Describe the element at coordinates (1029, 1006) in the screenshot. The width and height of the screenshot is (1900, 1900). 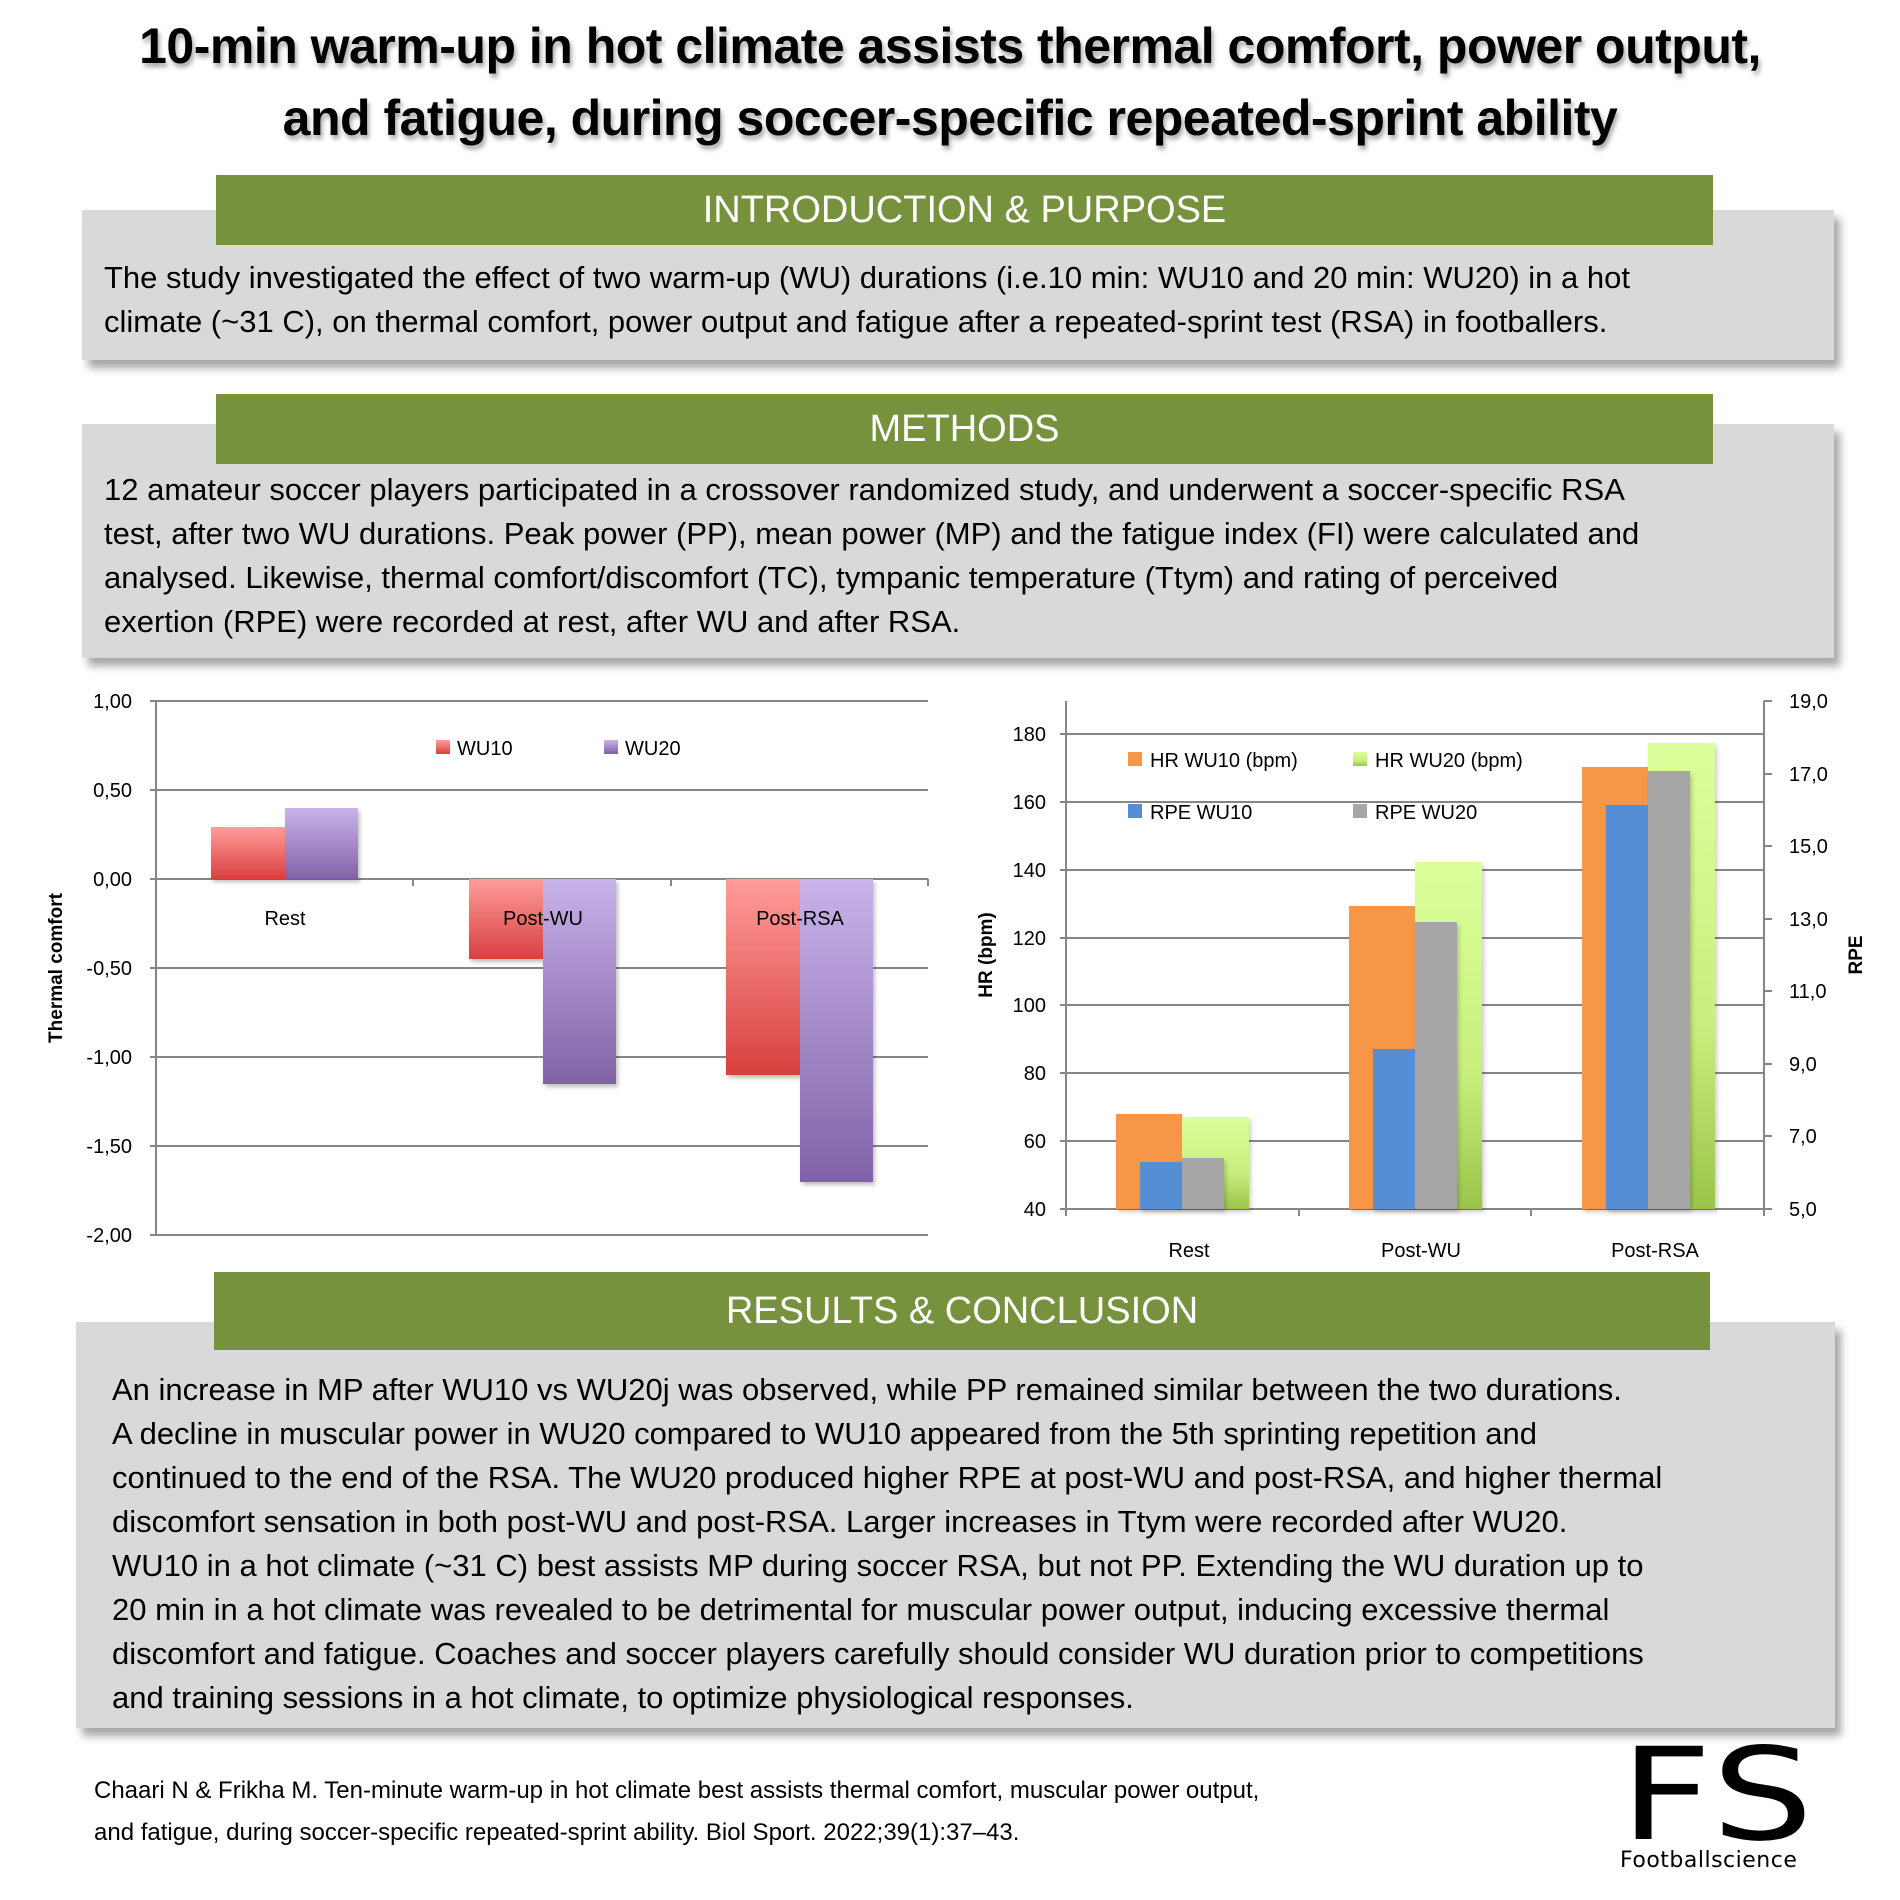
I see `ytick-hr: 100` at that location.